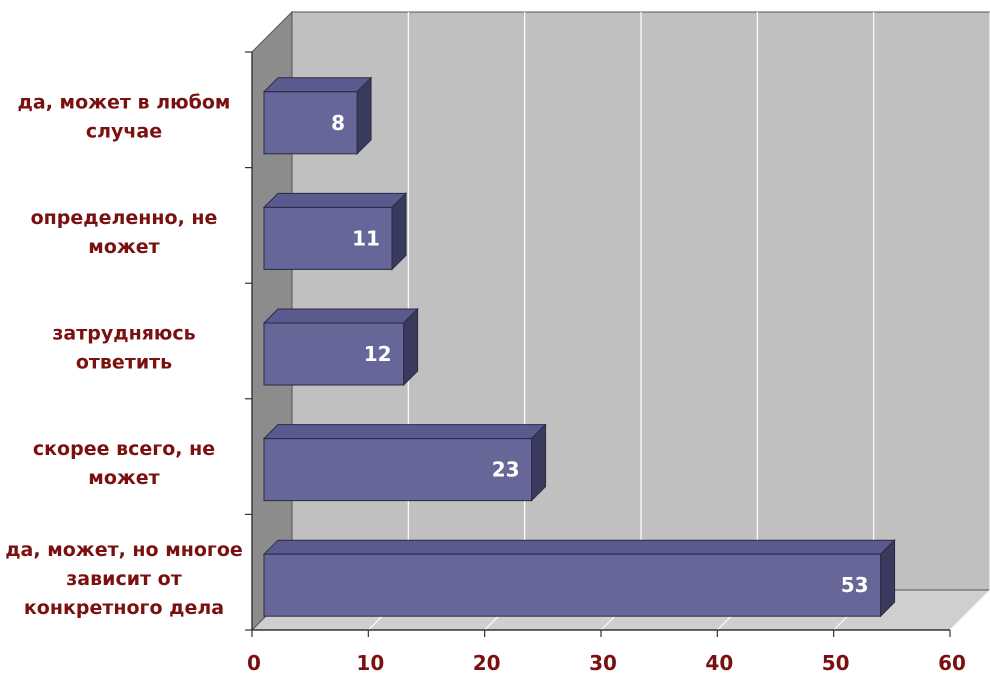  Describe the element at coordinates (124, 218) in the screenshot. I see `category-label: определенно, не` at that location.